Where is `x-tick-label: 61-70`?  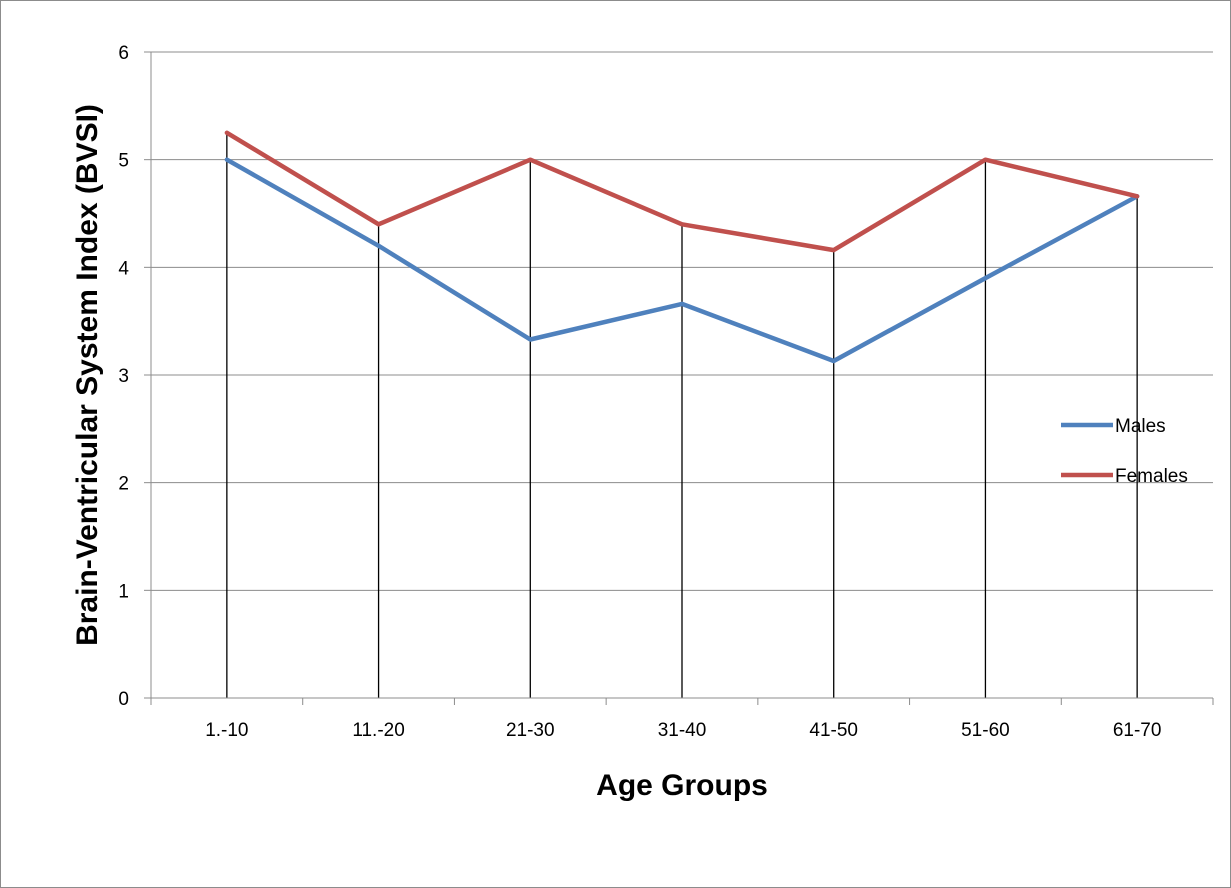
x-tick-label: 61-70 is located at coordinates (1137, 730).